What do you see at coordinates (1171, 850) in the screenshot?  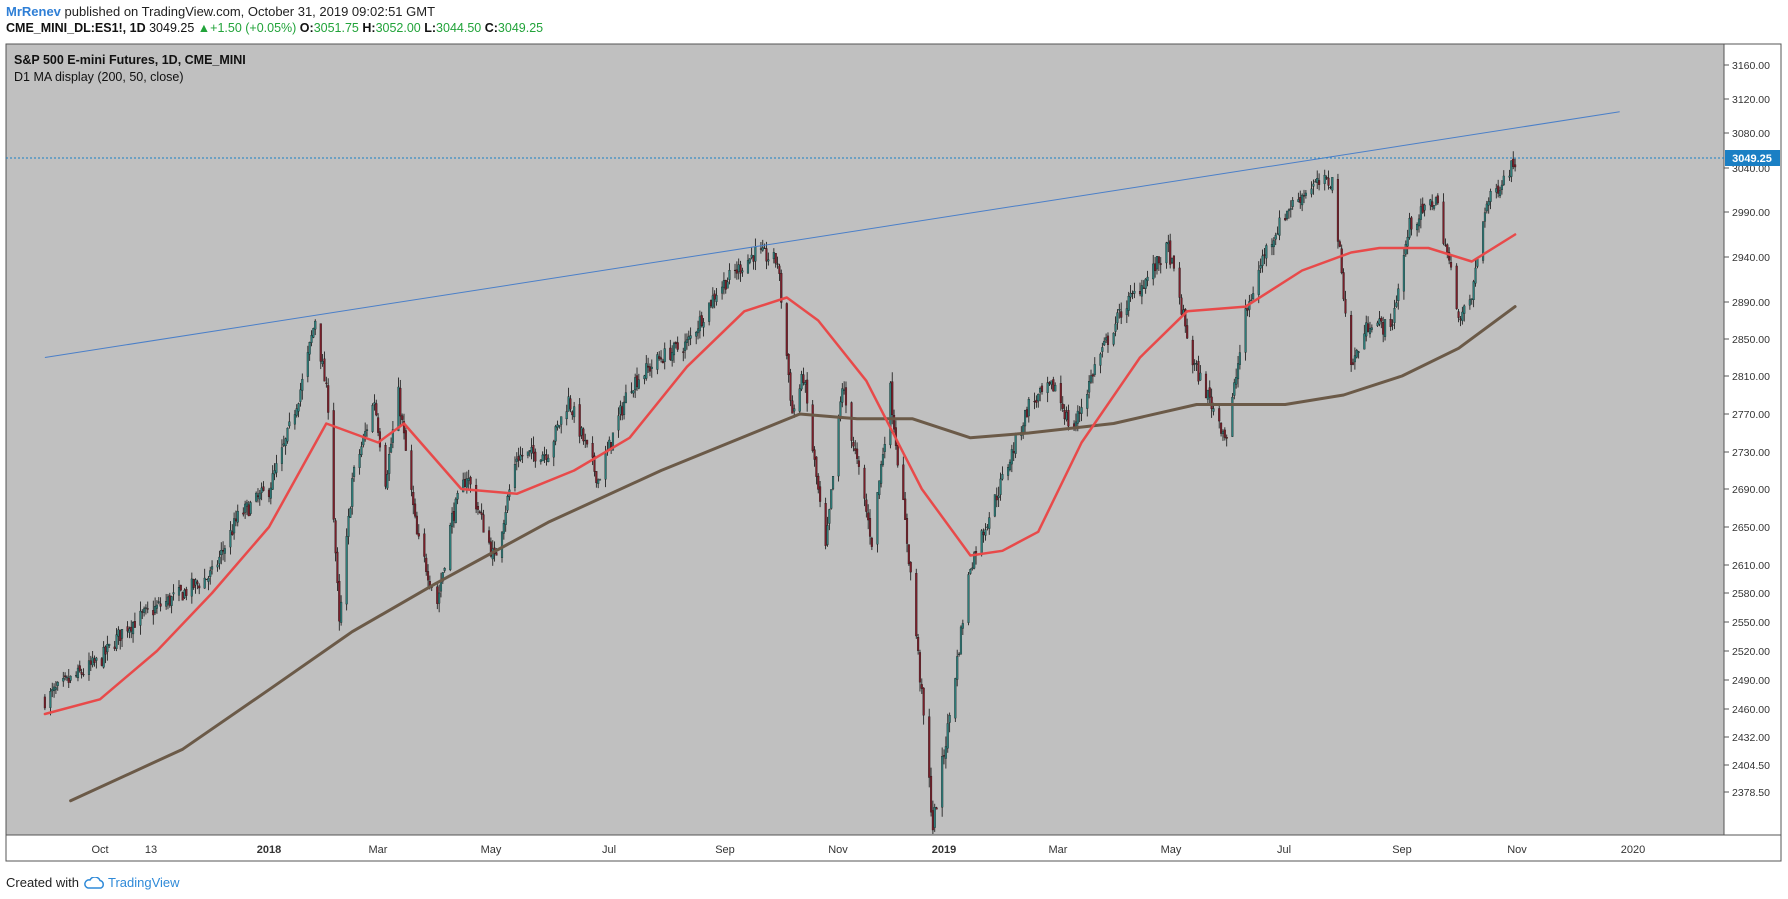 I see `x-tick-label: May` at bounding box center [1171, 850].